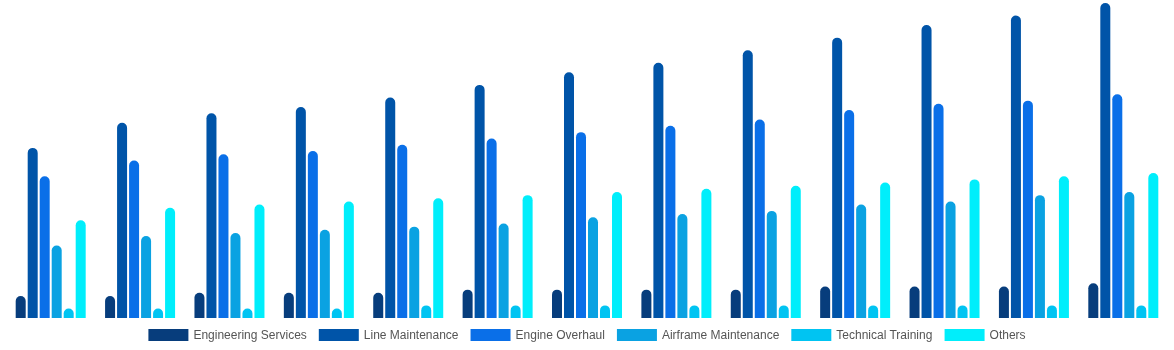 This screenshot has height=350, width=1174. Describe the element at coordinates (411, 335) in the screenshot. I see `legend-label: Line Maintenance` at that location.